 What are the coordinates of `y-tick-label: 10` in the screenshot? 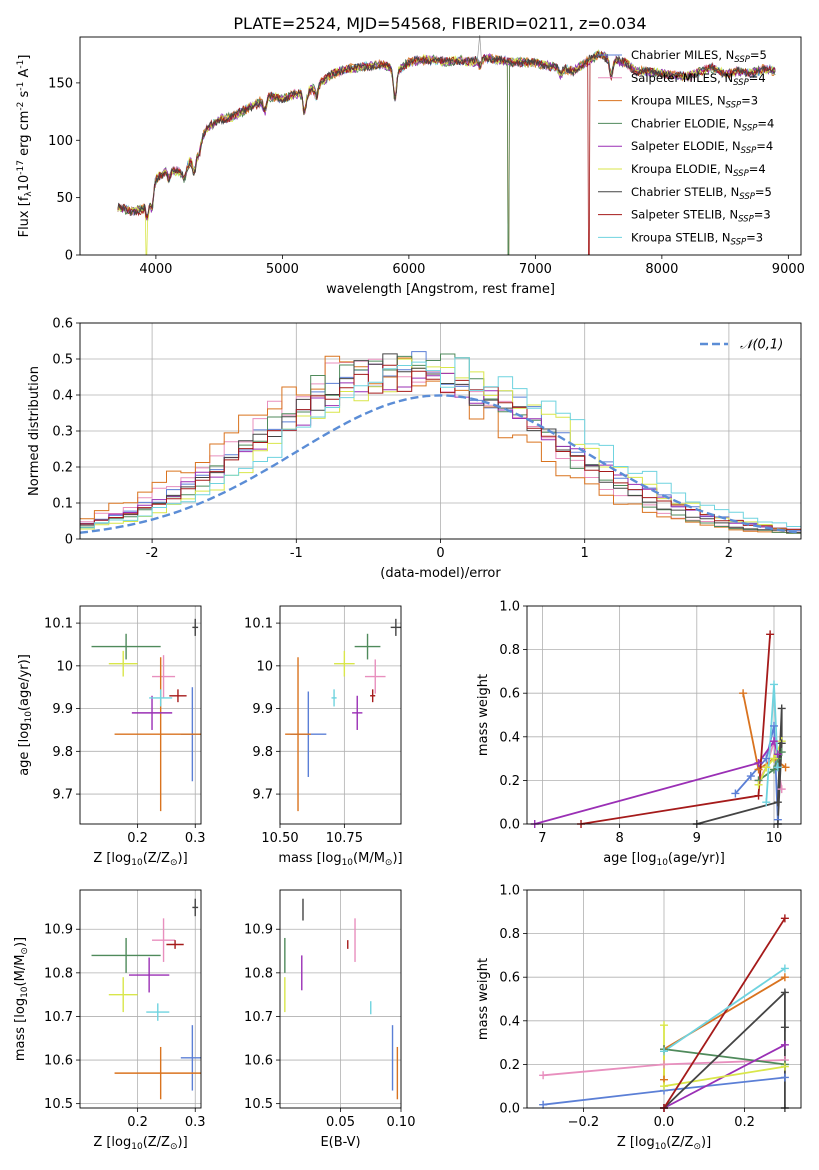 It's located at (64, 666).